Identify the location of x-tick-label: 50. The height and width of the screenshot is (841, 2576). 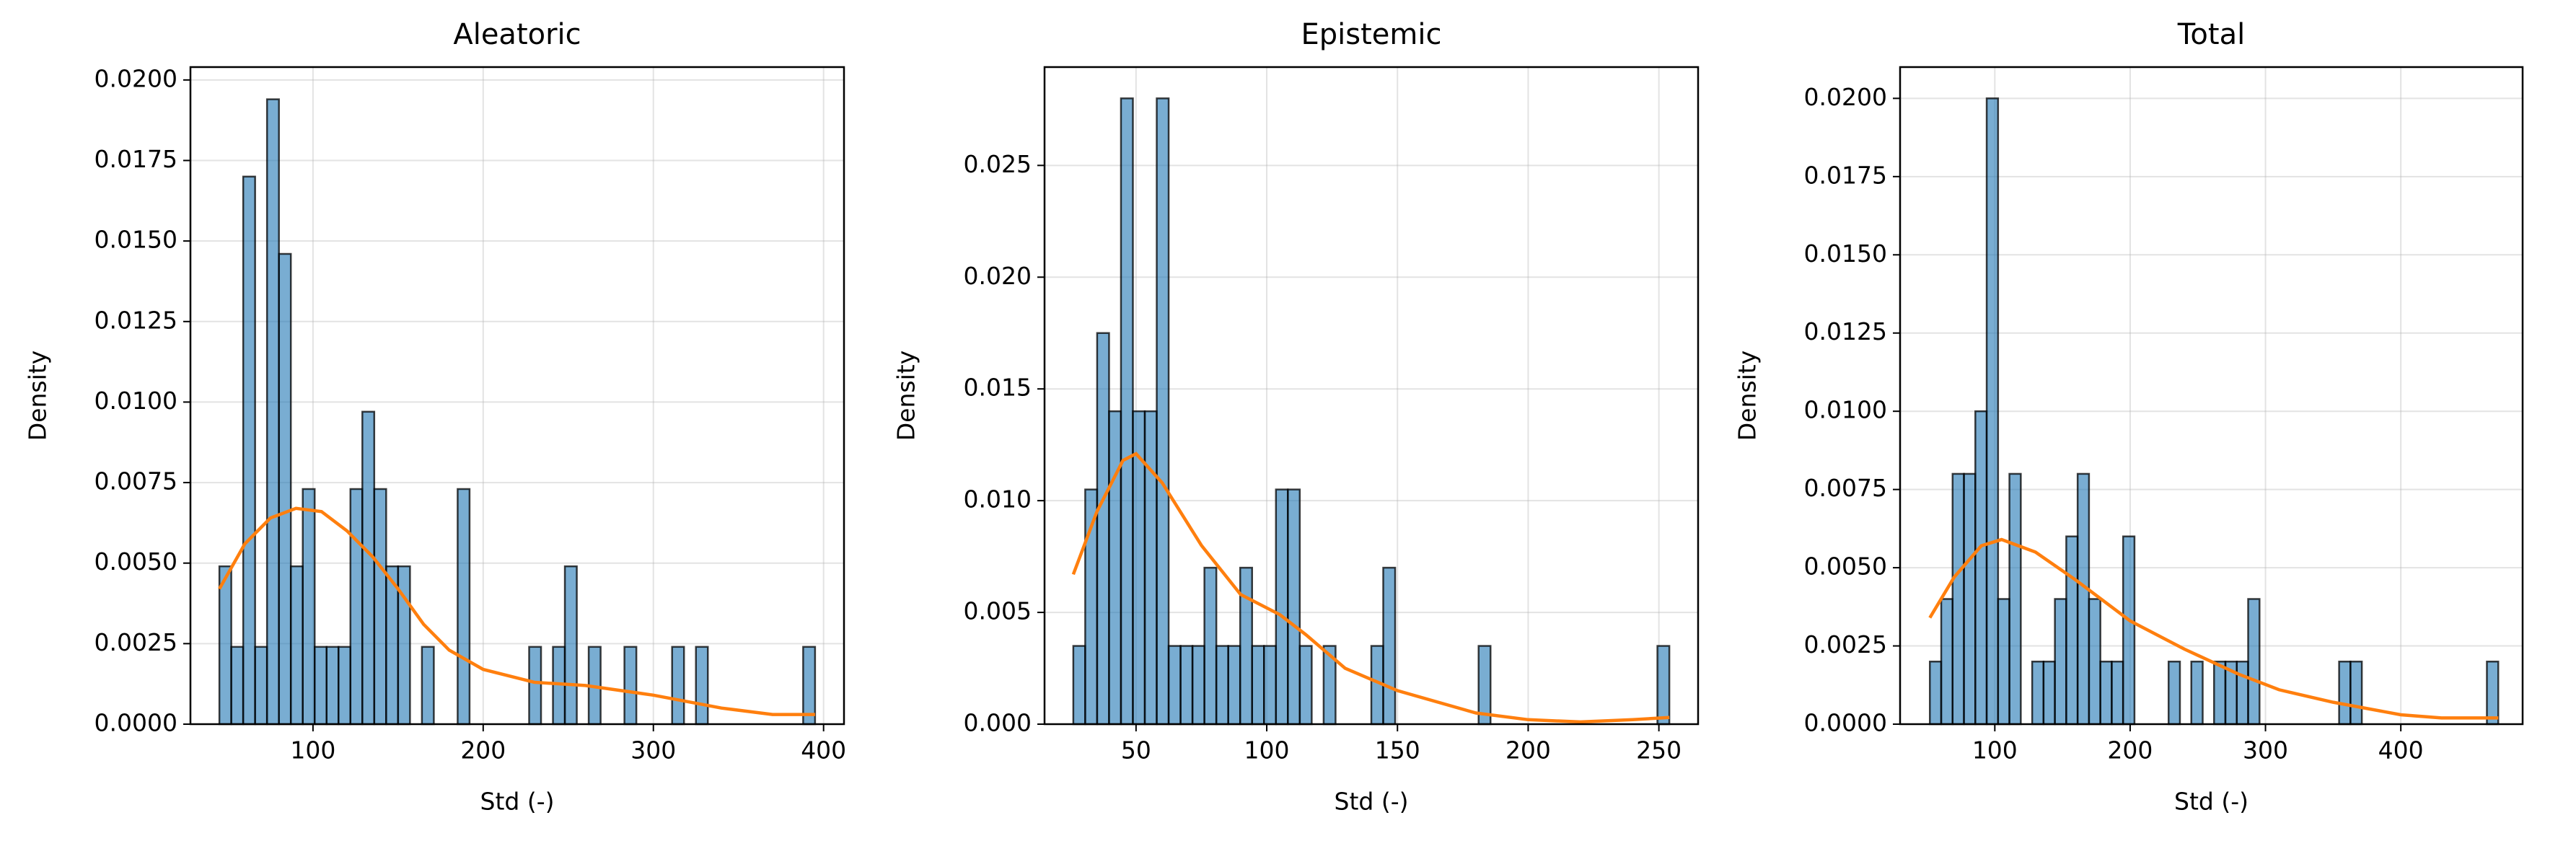
(1136, 750).